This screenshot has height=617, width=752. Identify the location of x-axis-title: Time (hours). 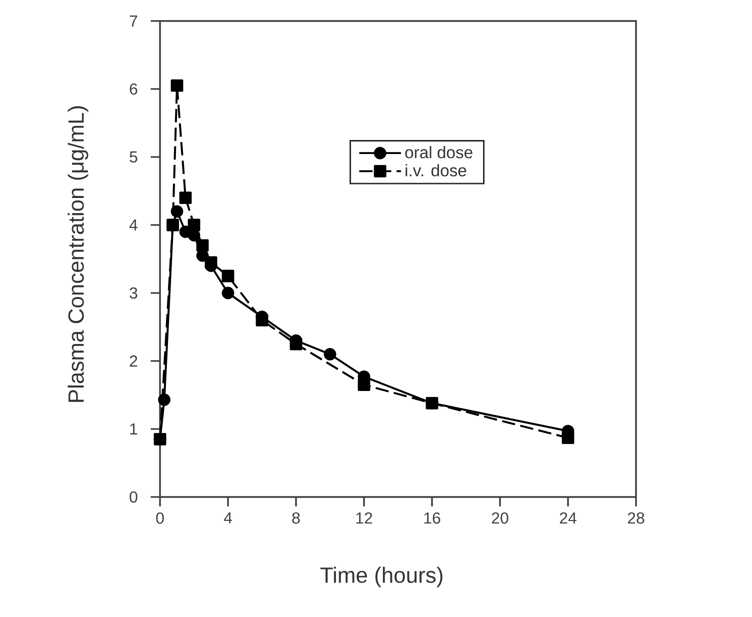
(381, 577).